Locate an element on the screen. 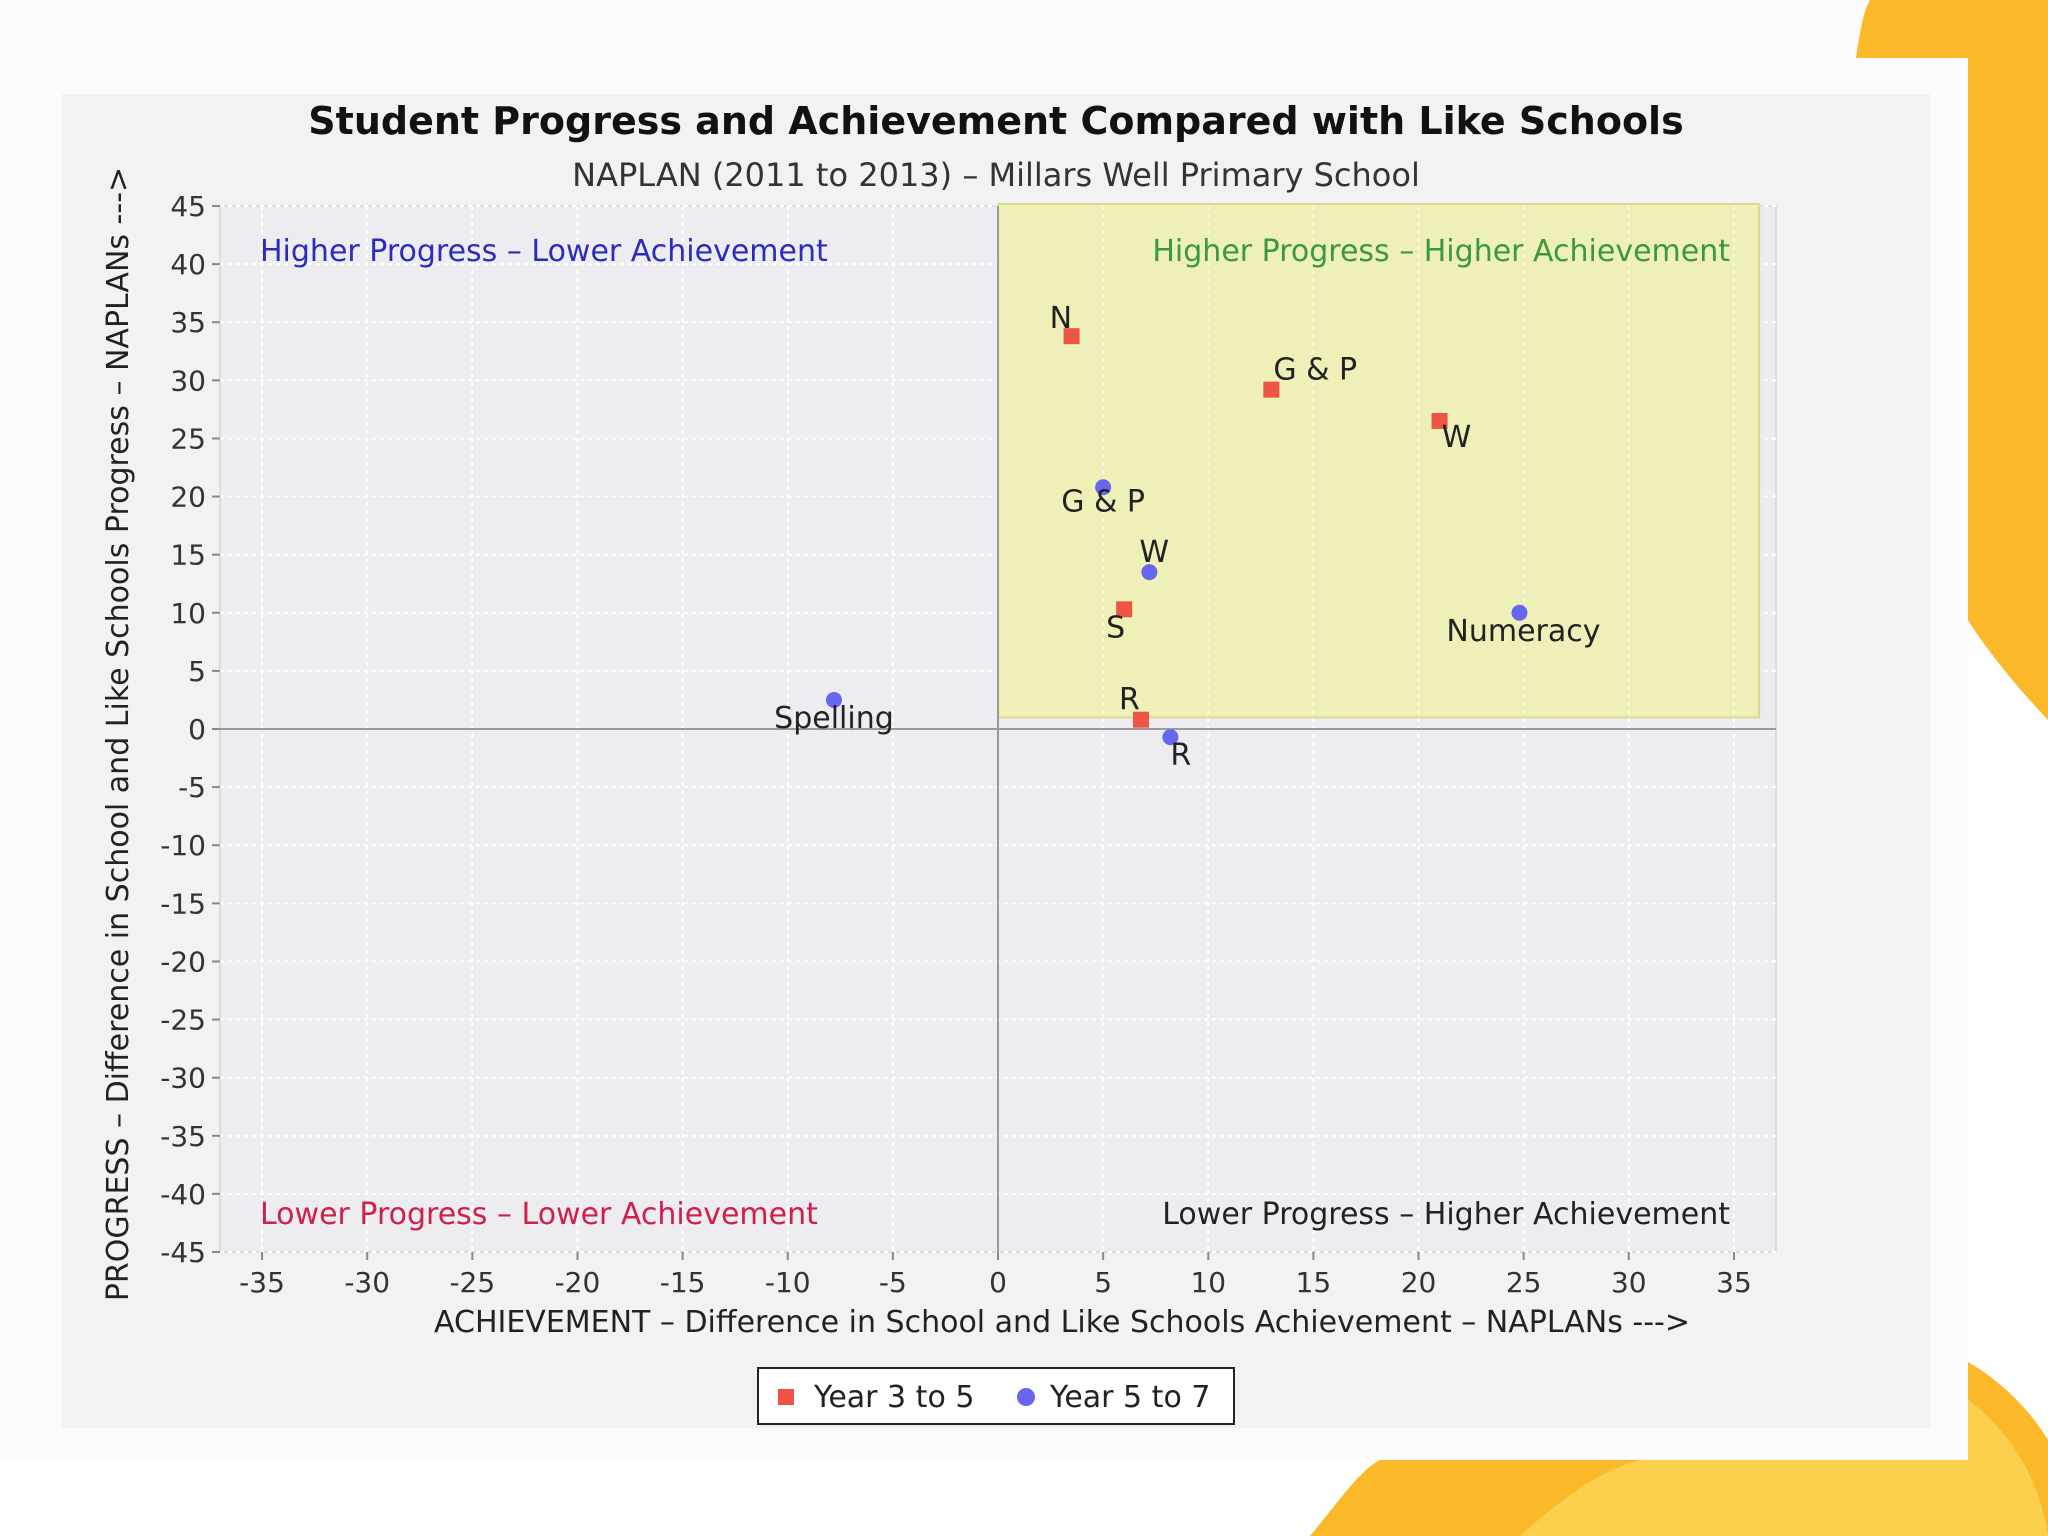 The width and height of the screenshot is (2048, 1536). x-tick-label: 0 is located at coordinates (998, 1282).